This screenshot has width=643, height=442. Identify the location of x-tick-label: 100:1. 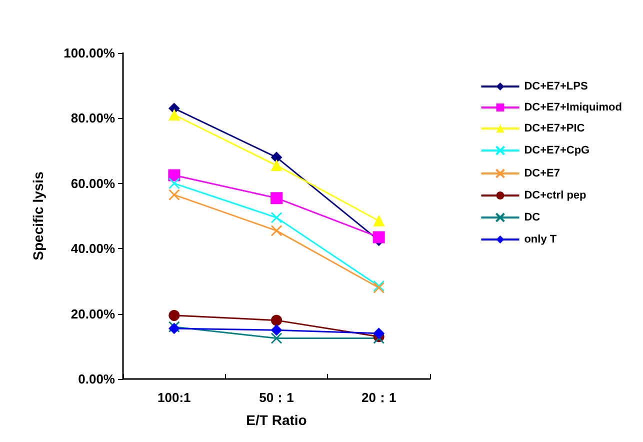
(174, 397).